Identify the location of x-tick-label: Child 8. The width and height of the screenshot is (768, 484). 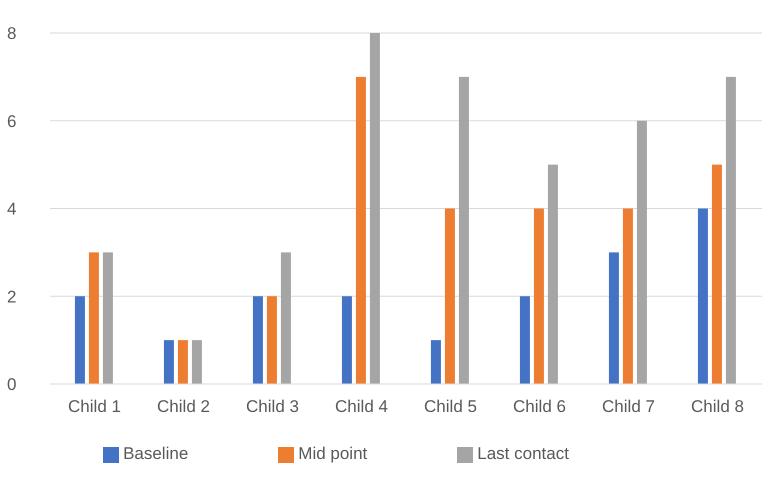
(717, 406).